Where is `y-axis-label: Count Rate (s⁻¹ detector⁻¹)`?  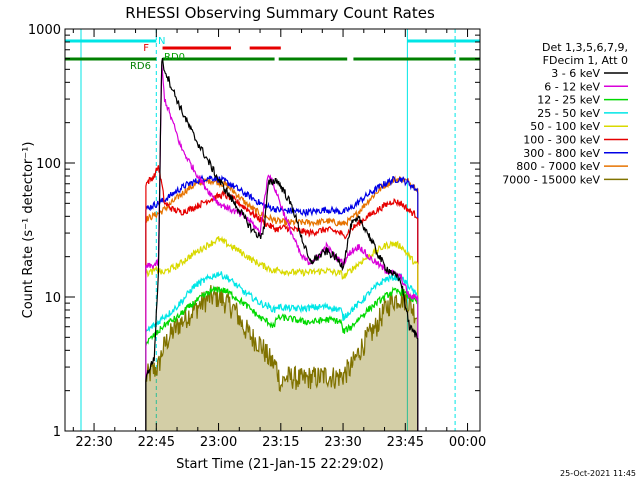 y-axis-label: Count Rate (s⁻¹ detector⁻¹) is located at coordinates (28, 230).